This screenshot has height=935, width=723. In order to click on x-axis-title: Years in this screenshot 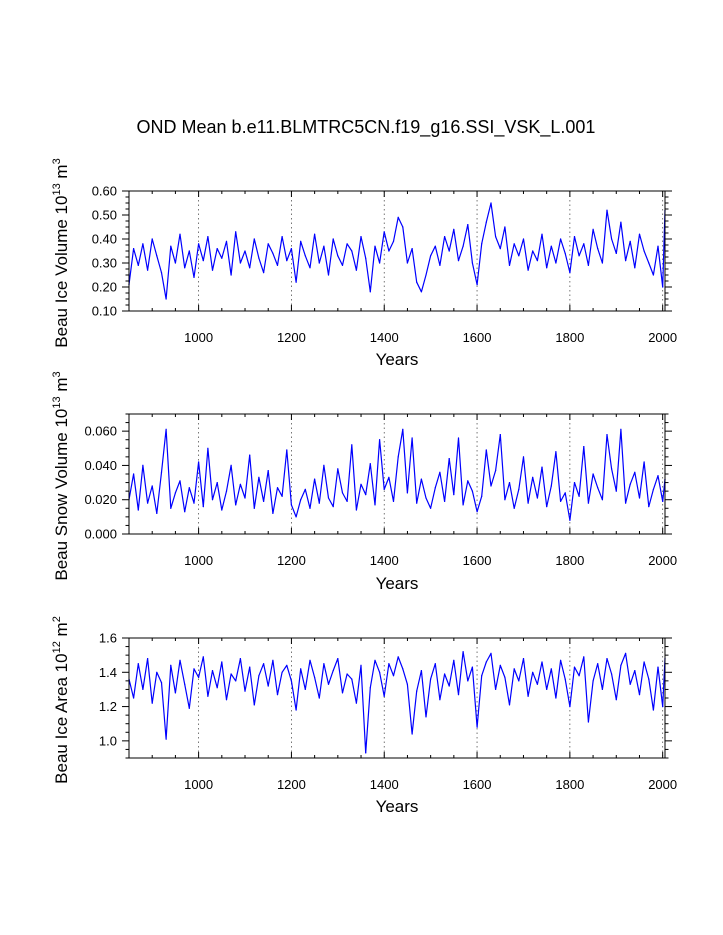, I will do `click(397, 583)`.